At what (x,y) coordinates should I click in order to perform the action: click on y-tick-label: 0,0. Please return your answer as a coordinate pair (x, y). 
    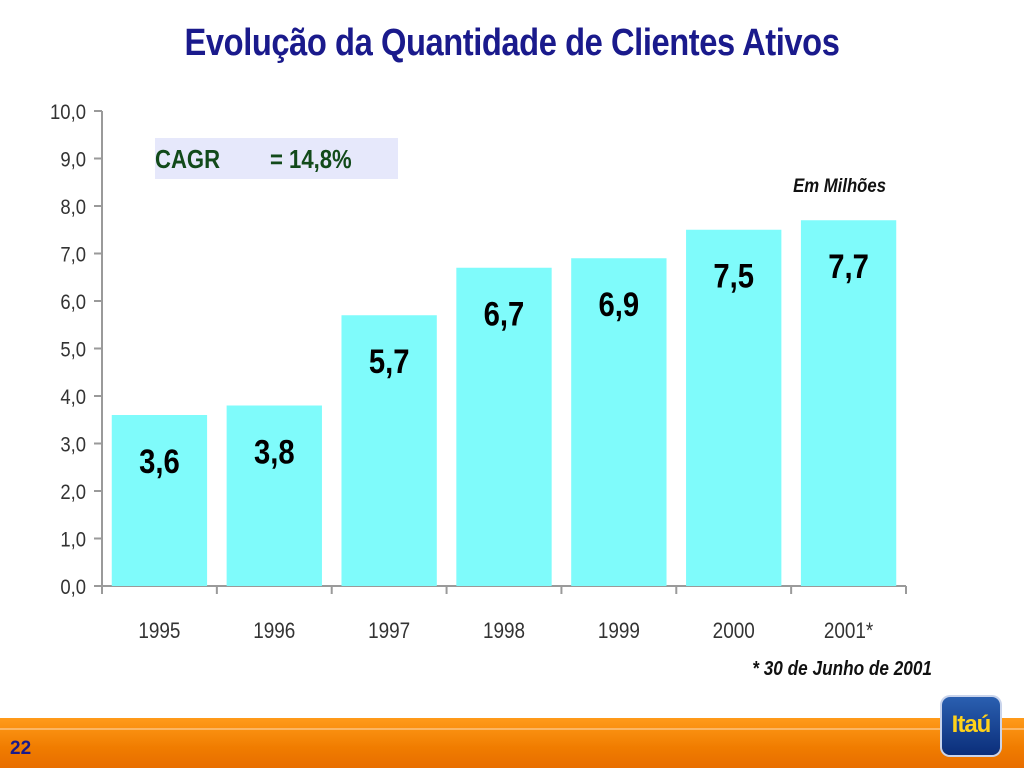
    Looking at the image, I should click on (73, 587).